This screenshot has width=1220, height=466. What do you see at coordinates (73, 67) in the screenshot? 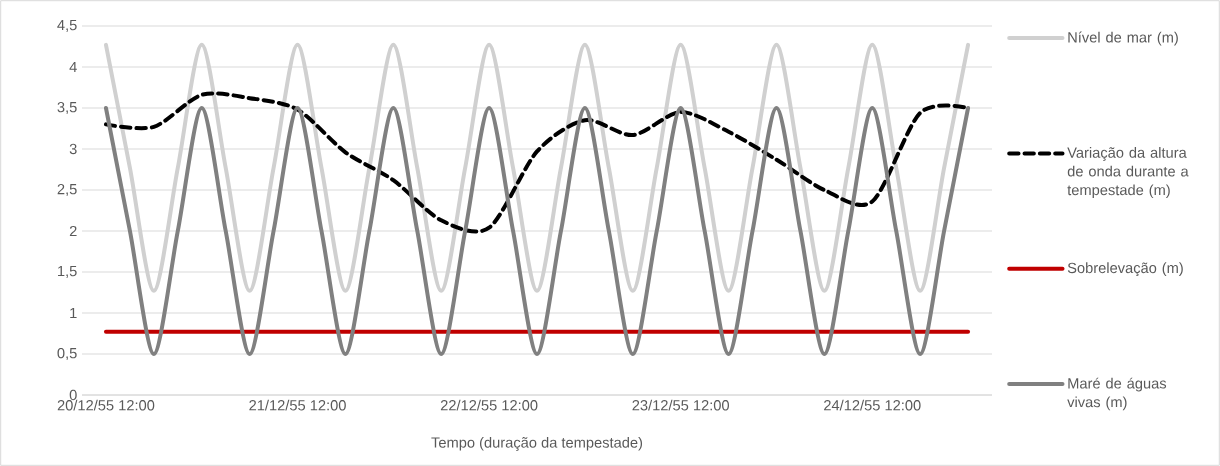
I see `y-tick-label: 4` at bounding box center [73, 67].